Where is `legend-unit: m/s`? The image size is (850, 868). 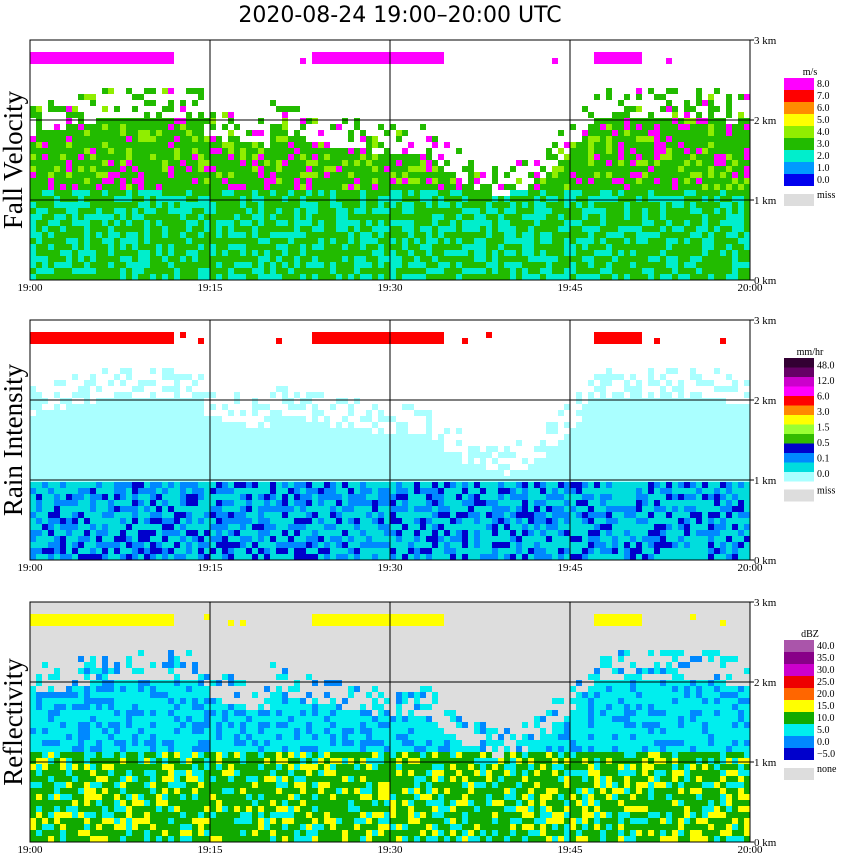
legend-unit: m/s is located at coordinates (810, 72).